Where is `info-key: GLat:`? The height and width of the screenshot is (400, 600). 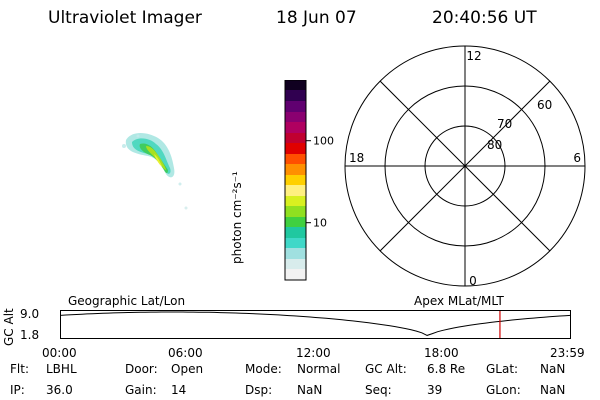
info-key: GLat: is located at coordinates (502, 369).